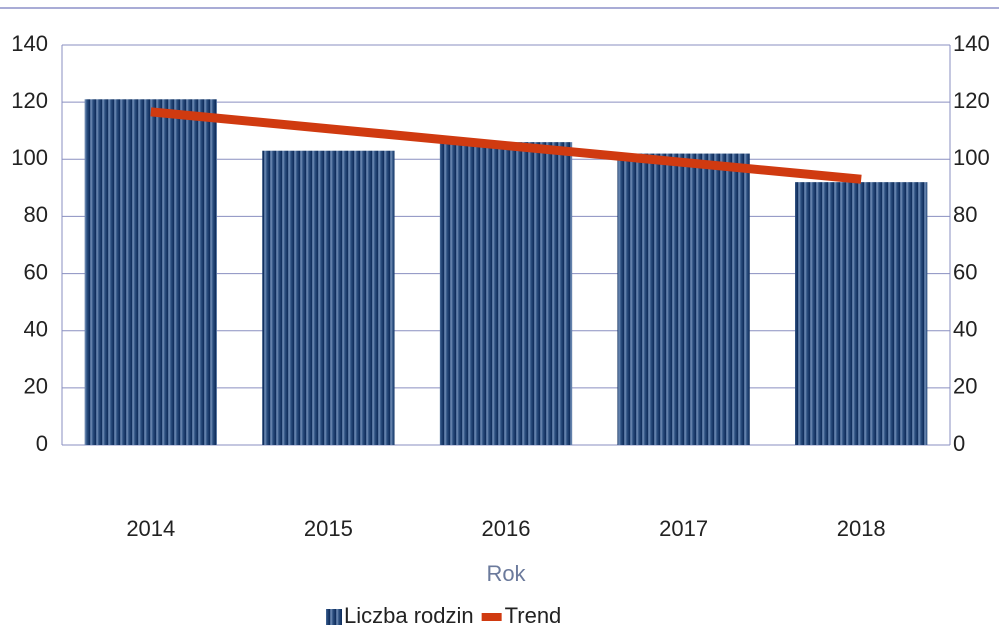 The image size is (999, 631). What do you see at coordinates (965, 386) in the screenshot?
I see `y2-tick-label: 20` at bounding box center [965, 386].